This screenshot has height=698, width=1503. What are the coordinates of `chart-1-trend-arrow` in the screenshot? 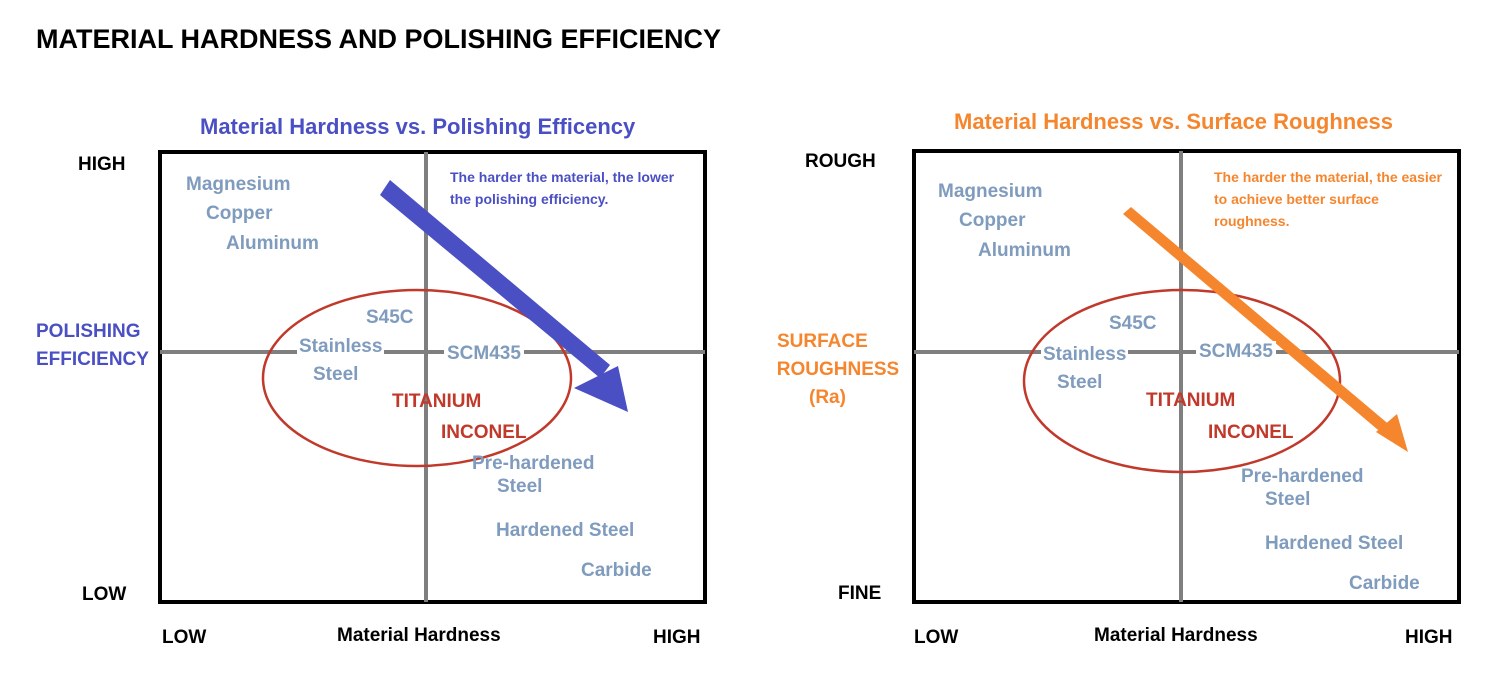 It's located at (504, 296).